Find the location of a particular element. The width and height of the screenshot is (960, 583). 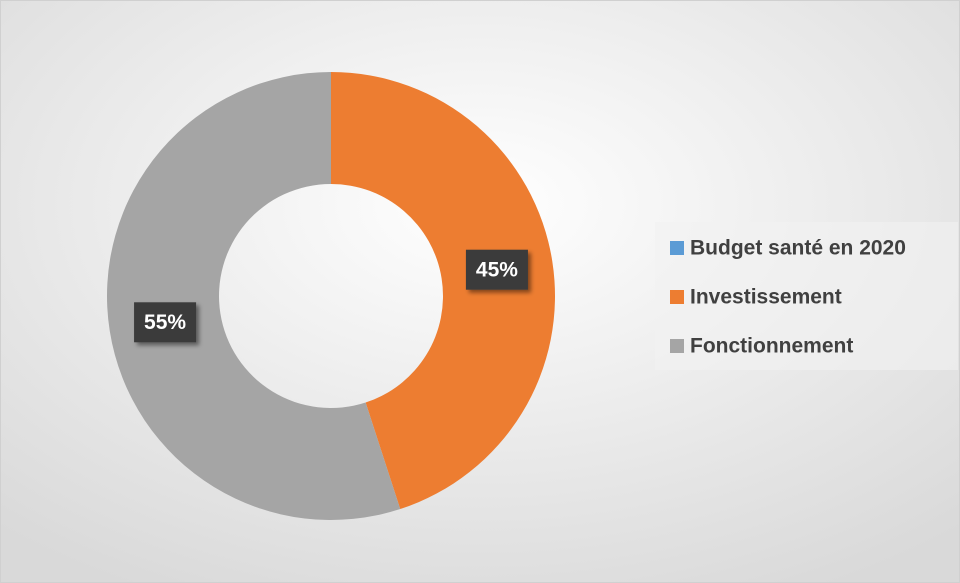

legend-box is located at coordinates (806, 296).